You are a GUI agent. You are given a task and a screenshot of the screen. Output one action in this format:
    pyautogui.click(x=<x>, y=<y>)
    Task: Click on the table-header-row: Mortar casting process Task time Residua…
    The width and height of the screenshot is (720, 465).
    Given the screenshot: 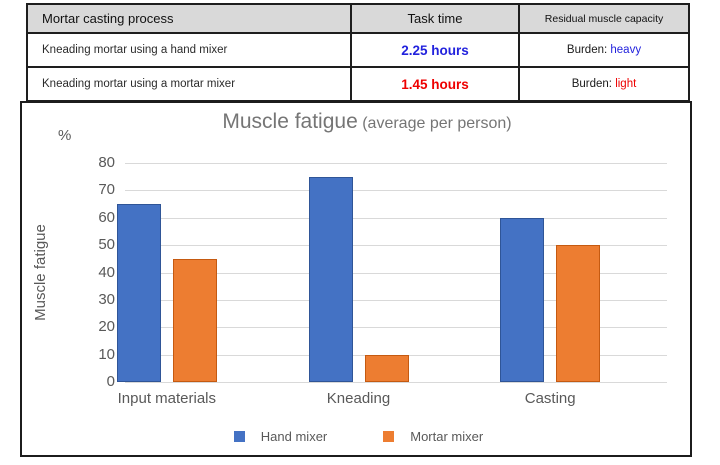 What is the action you would take?
    pyautogui.click(x=358, y=18)
    